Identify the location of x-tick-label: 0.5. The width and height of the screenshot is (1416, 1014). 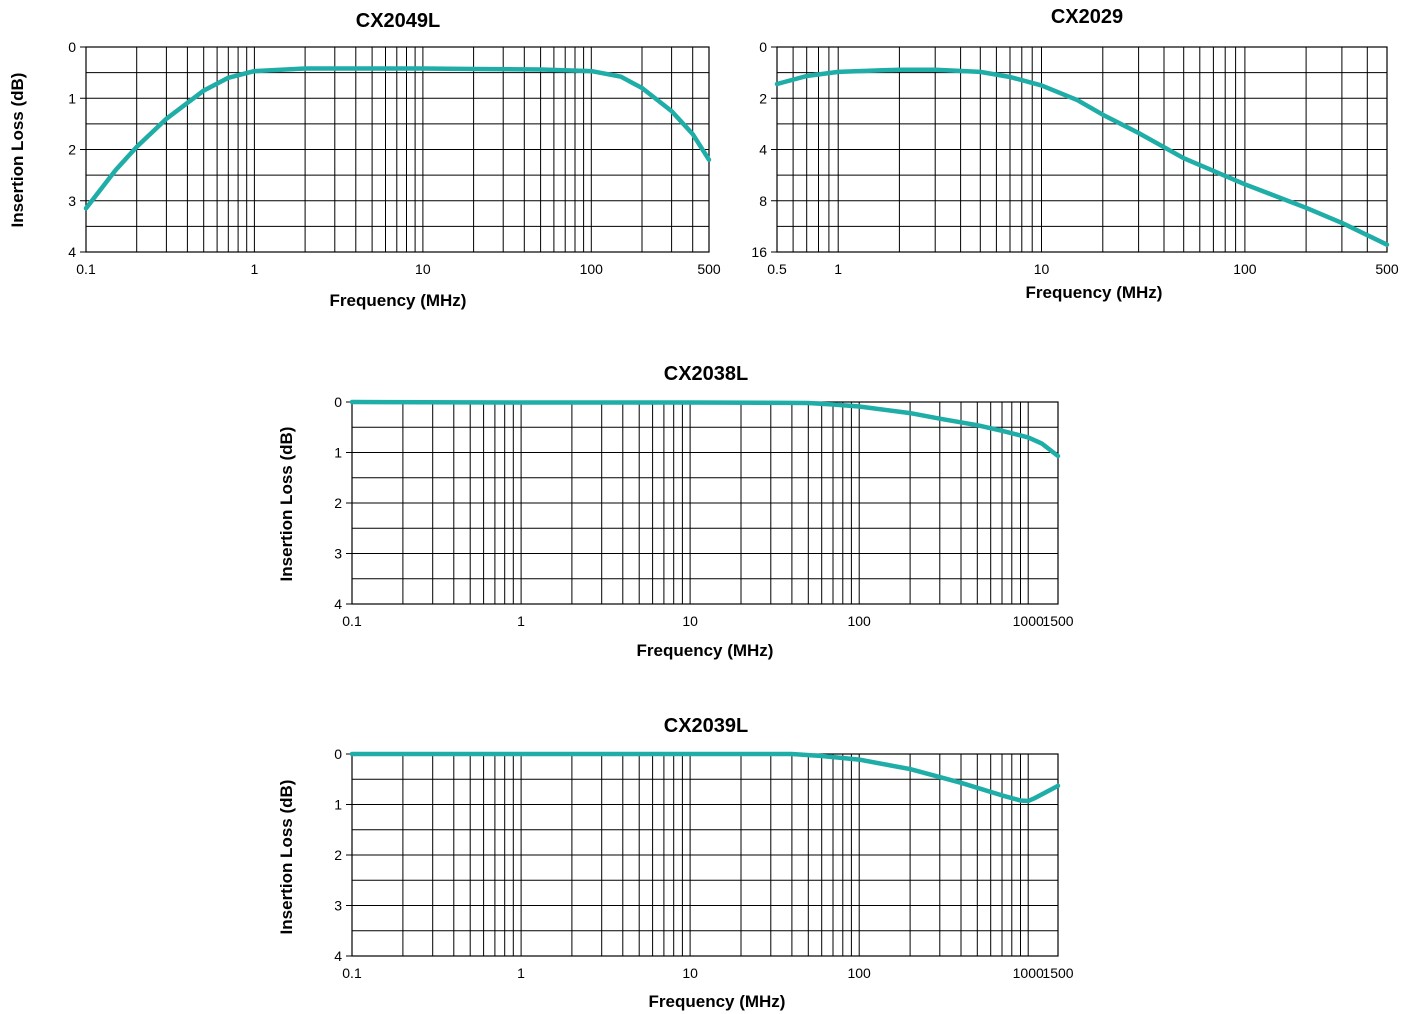
(777, 269).